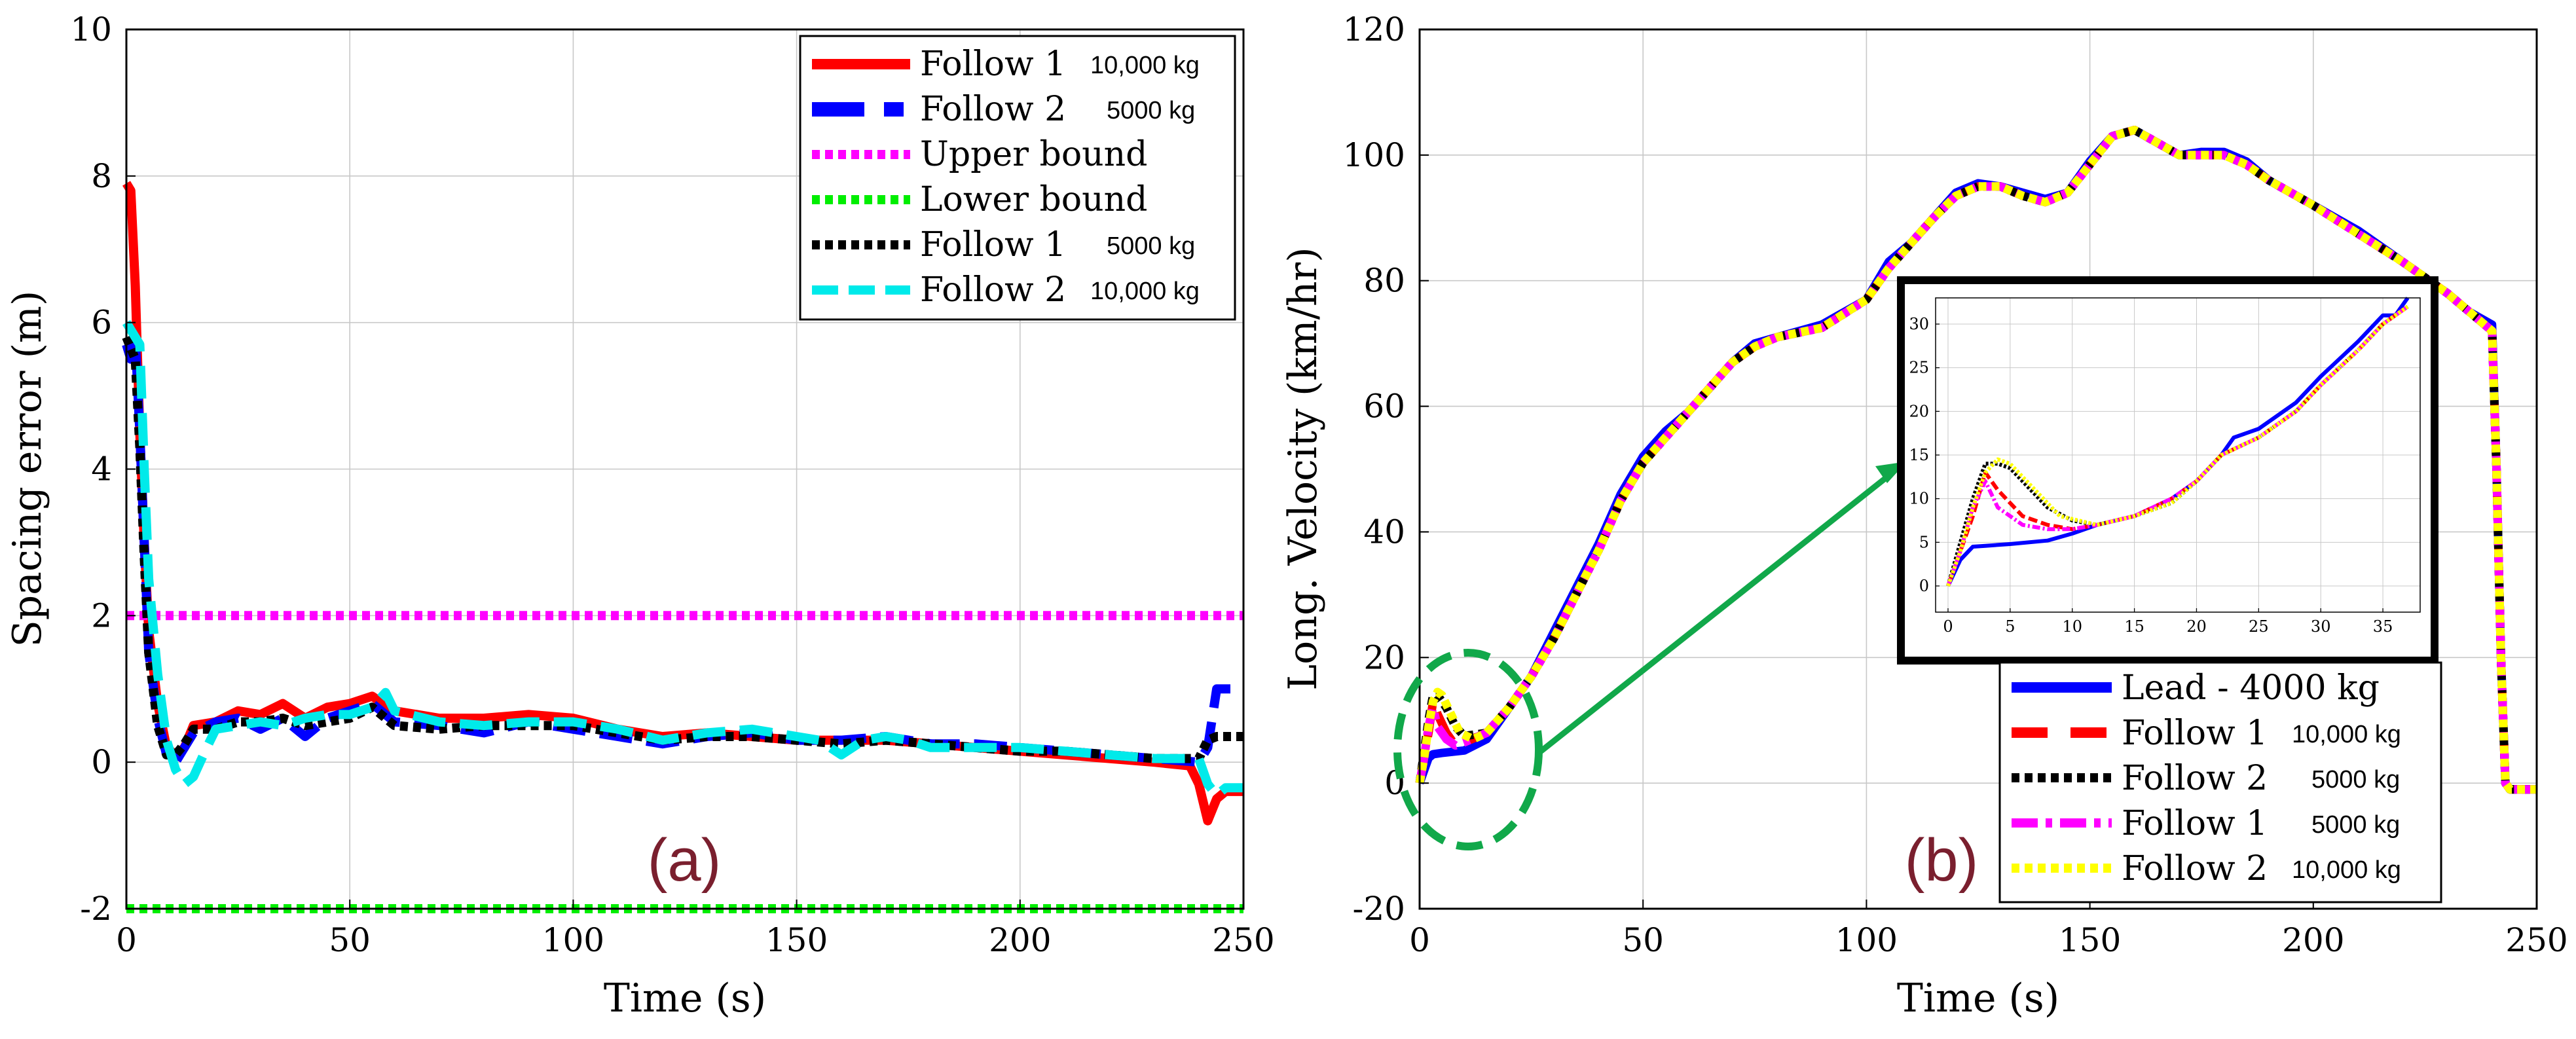  I want to click on legend-b-mass-5: 10,000 kg, so click(2346, 870).